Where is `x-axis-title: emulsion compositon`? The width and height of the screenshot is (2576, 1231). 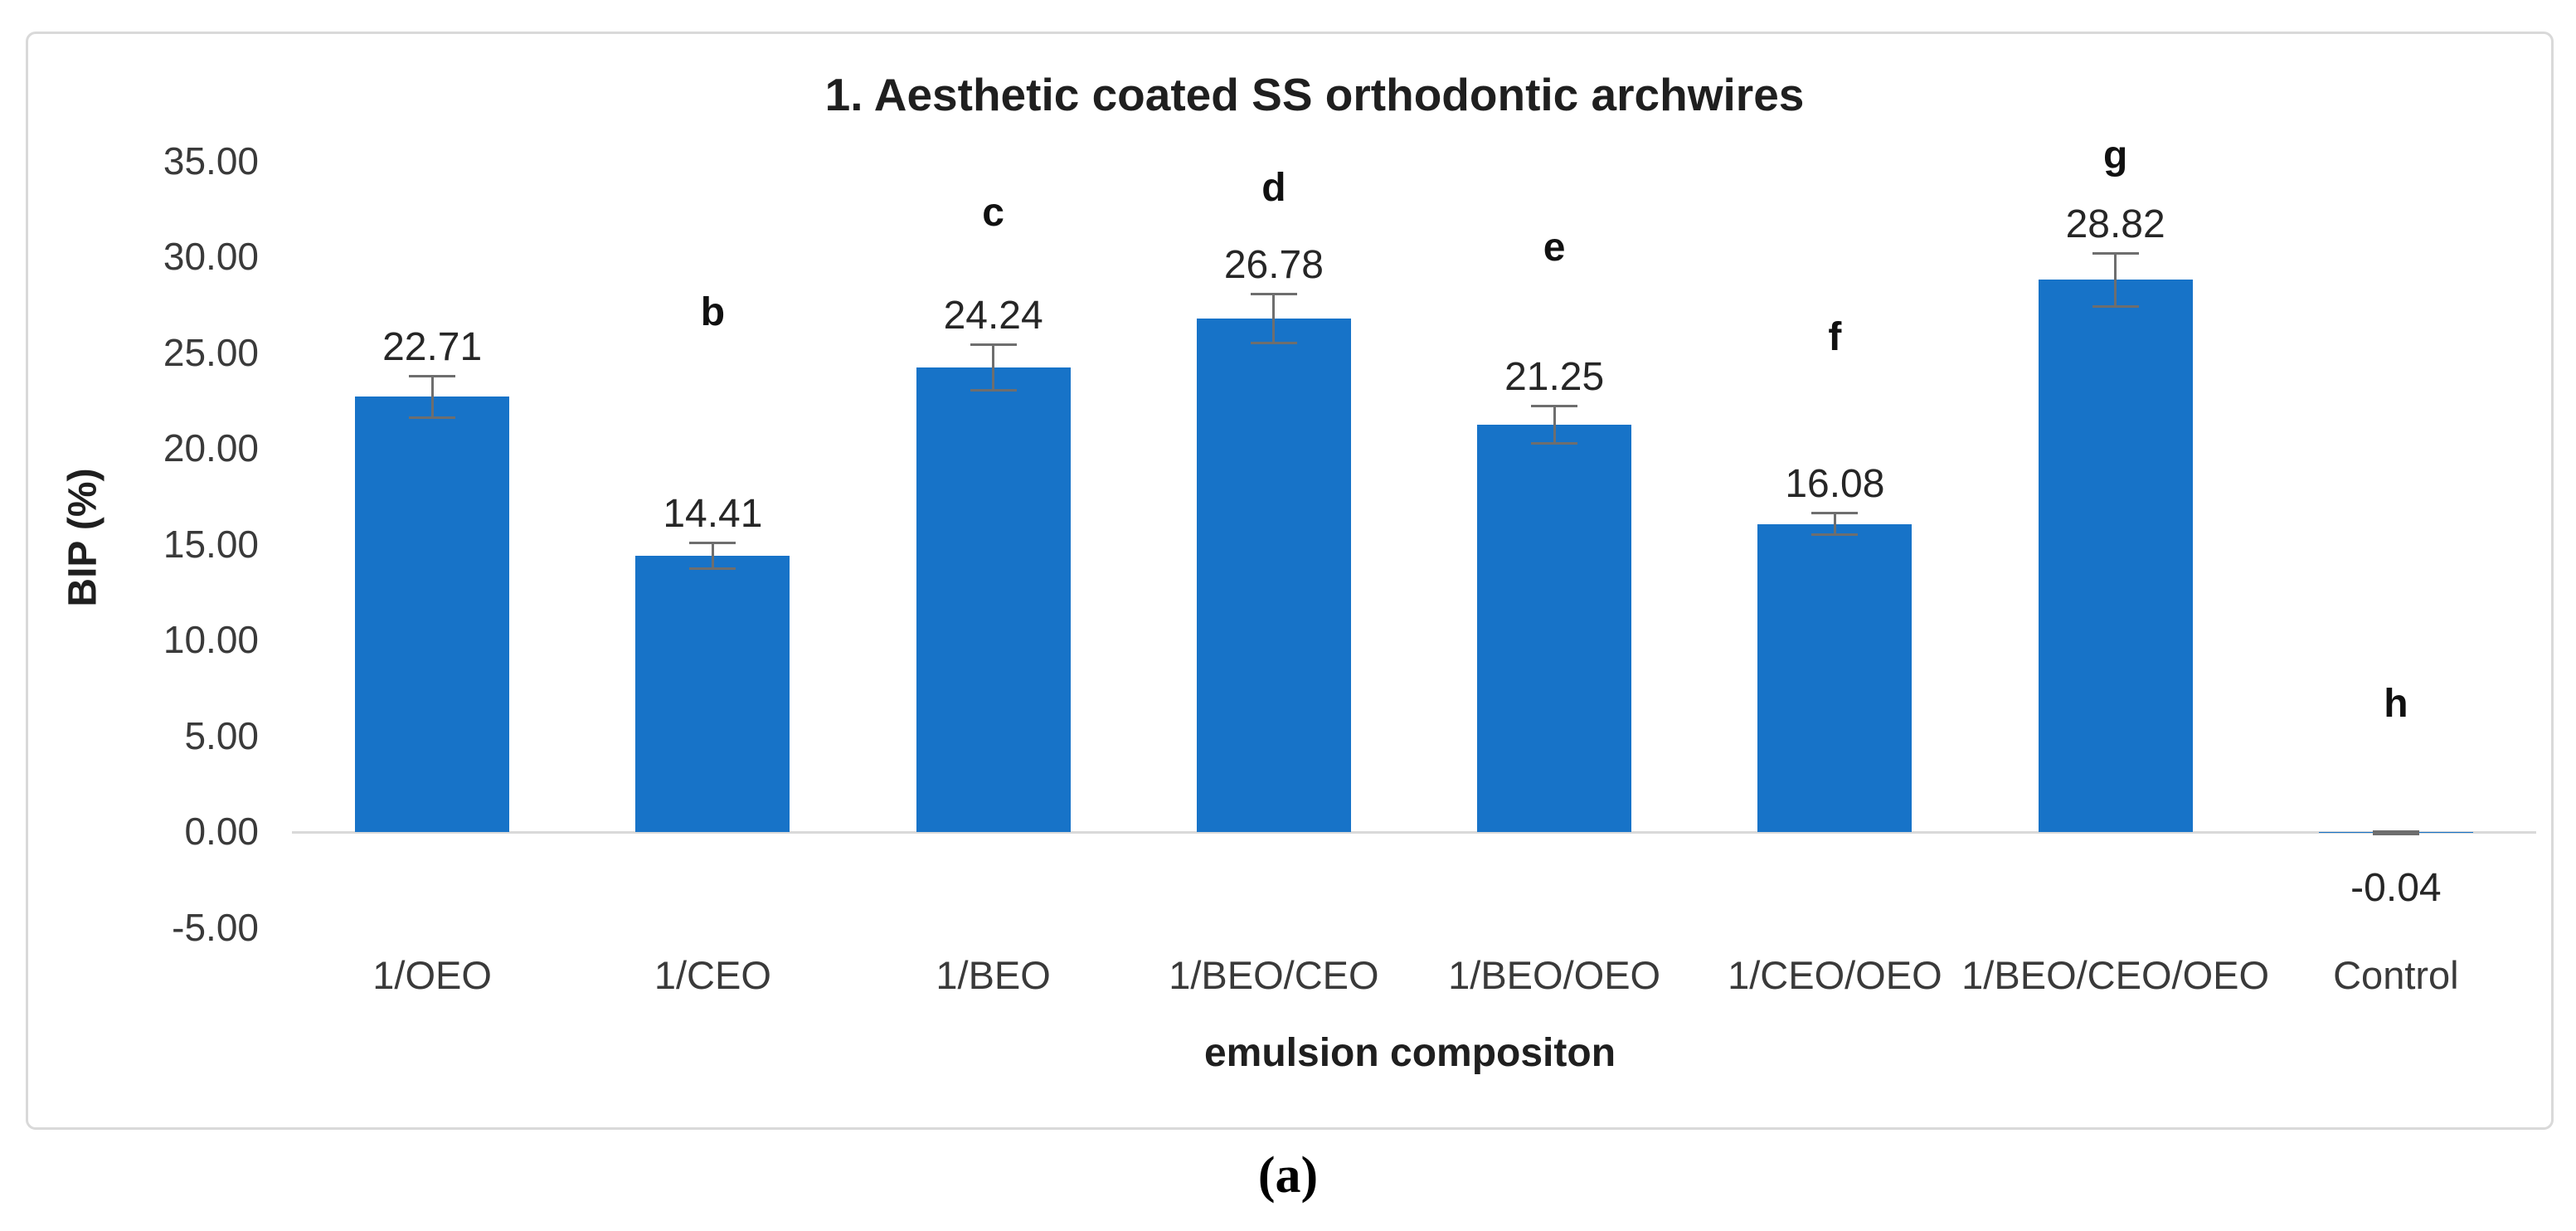 x-axis-title: emulsion compositon is located at coordinates (1409, 1053).